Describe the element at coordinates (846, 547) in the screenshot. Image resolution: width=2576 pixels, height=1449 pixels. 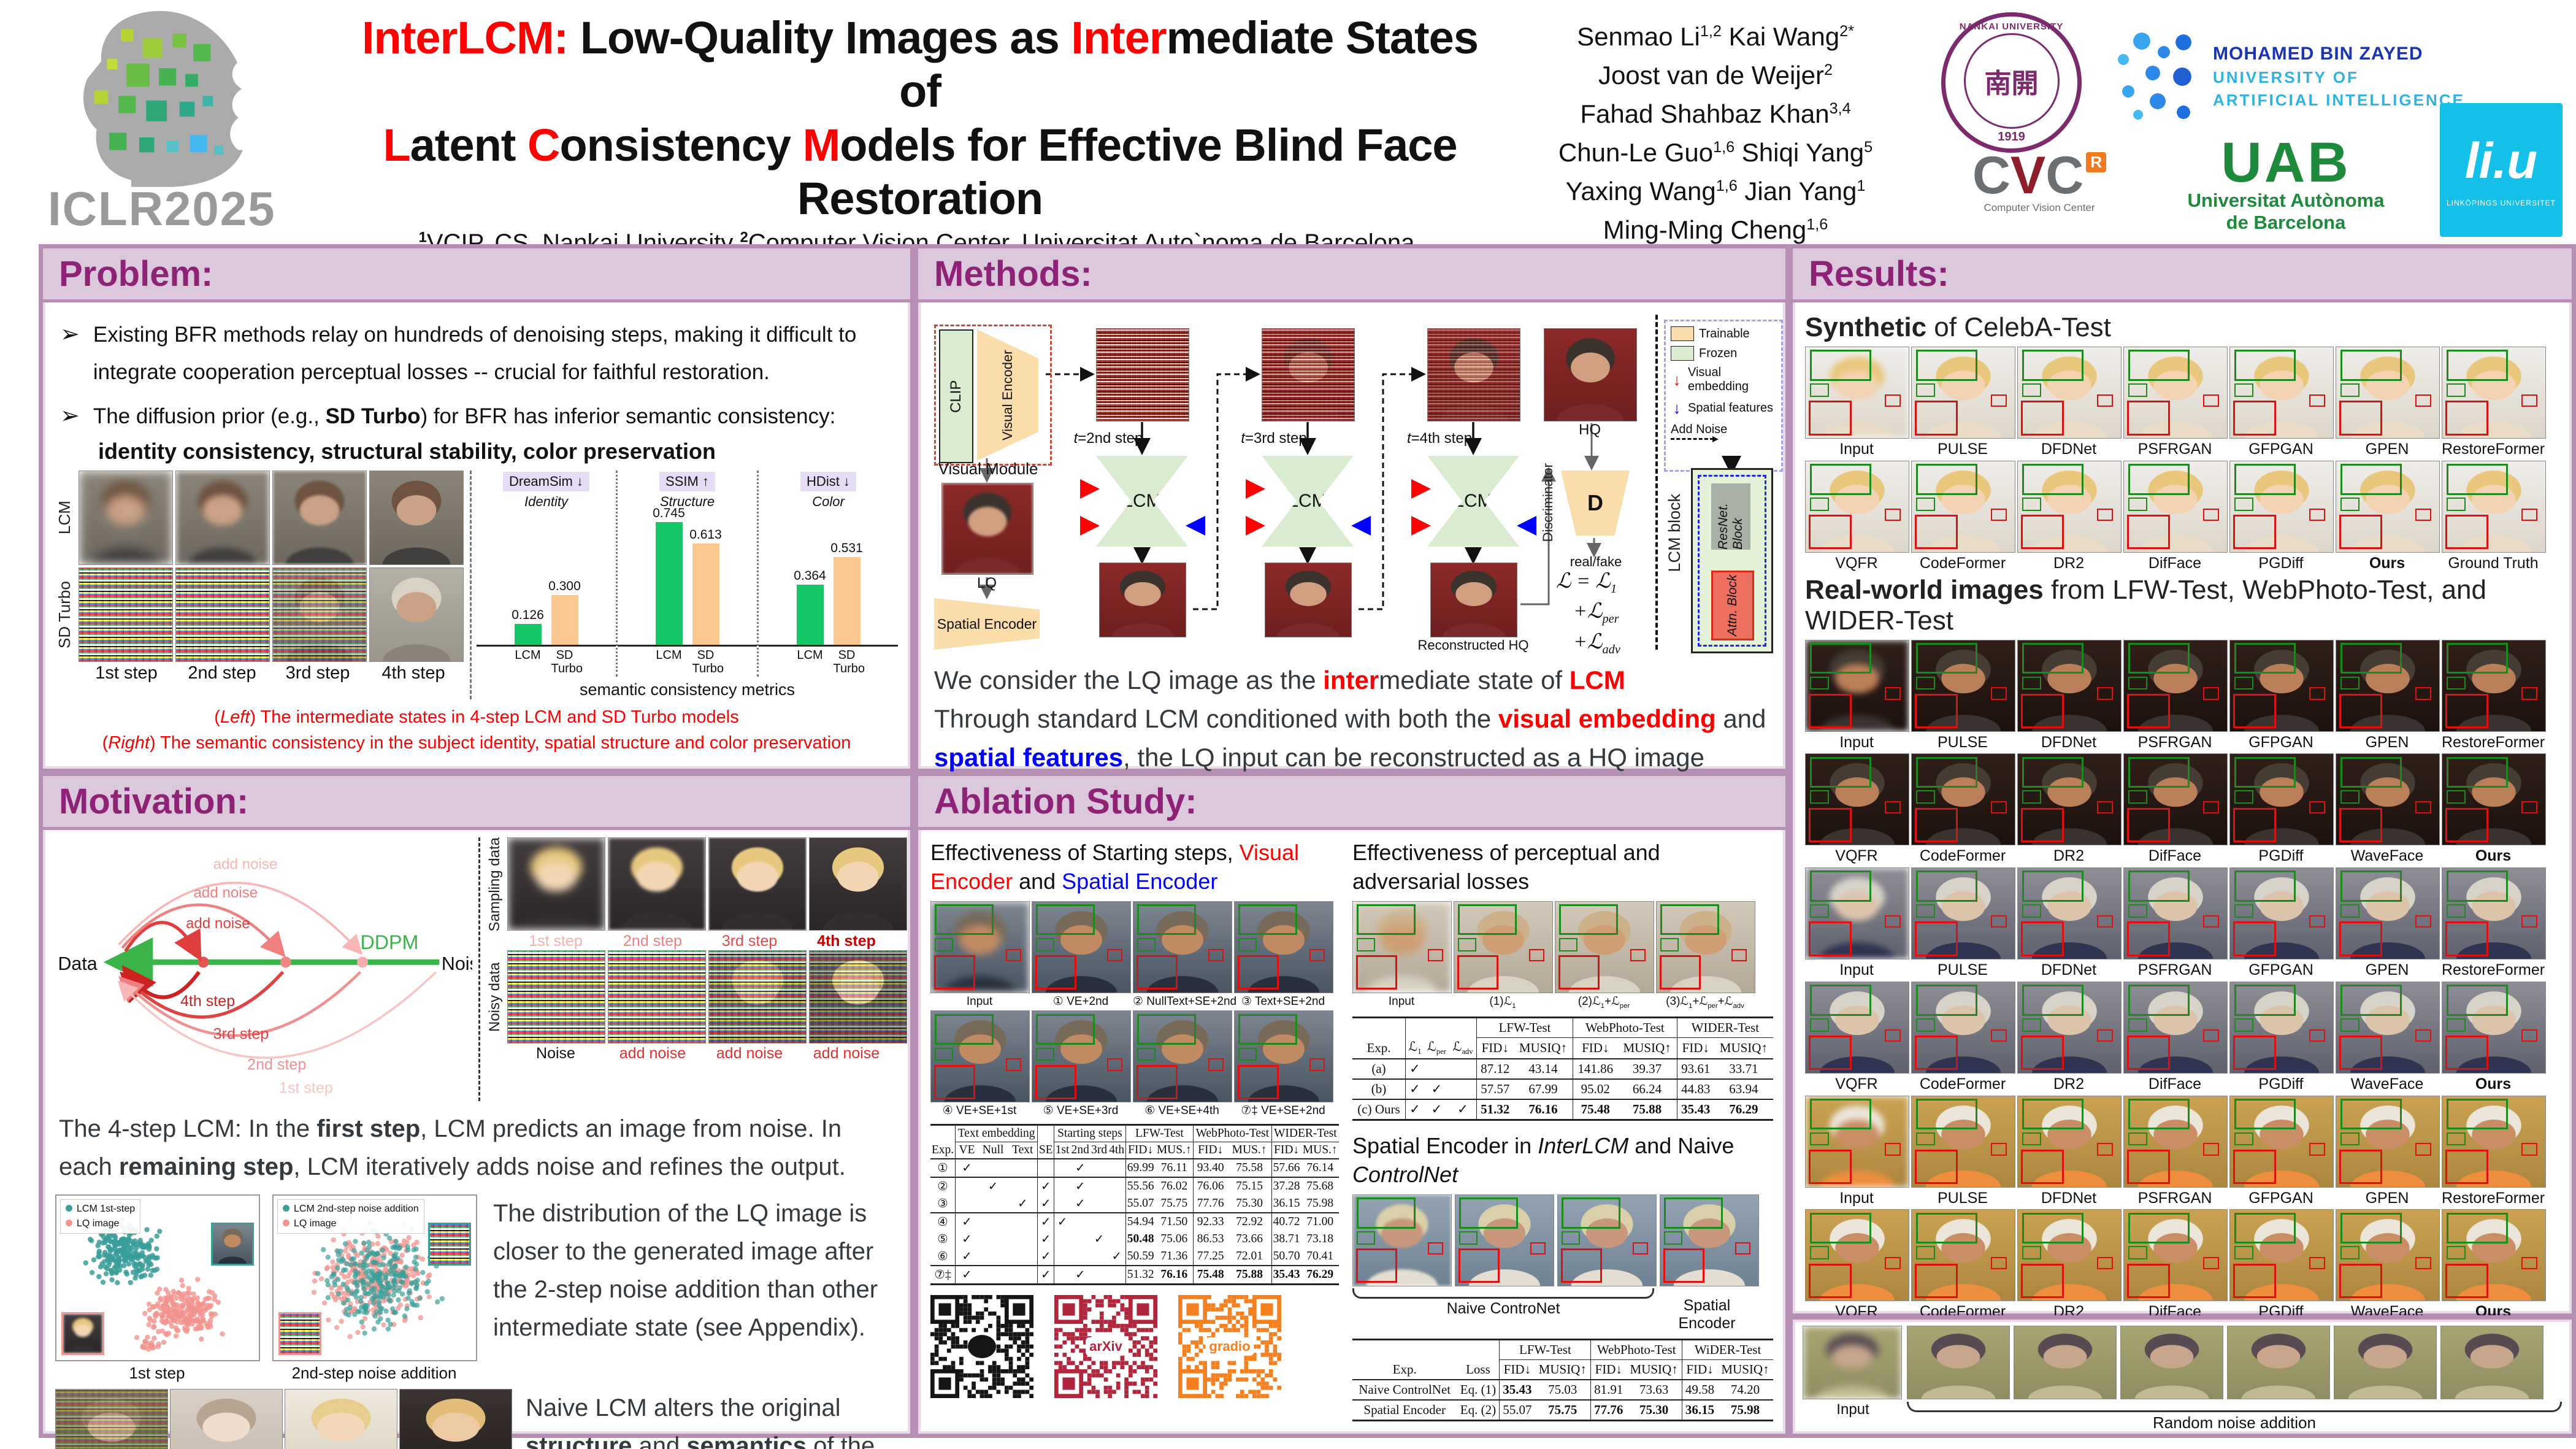
I see `bar-value-label: 0.531` at that location.